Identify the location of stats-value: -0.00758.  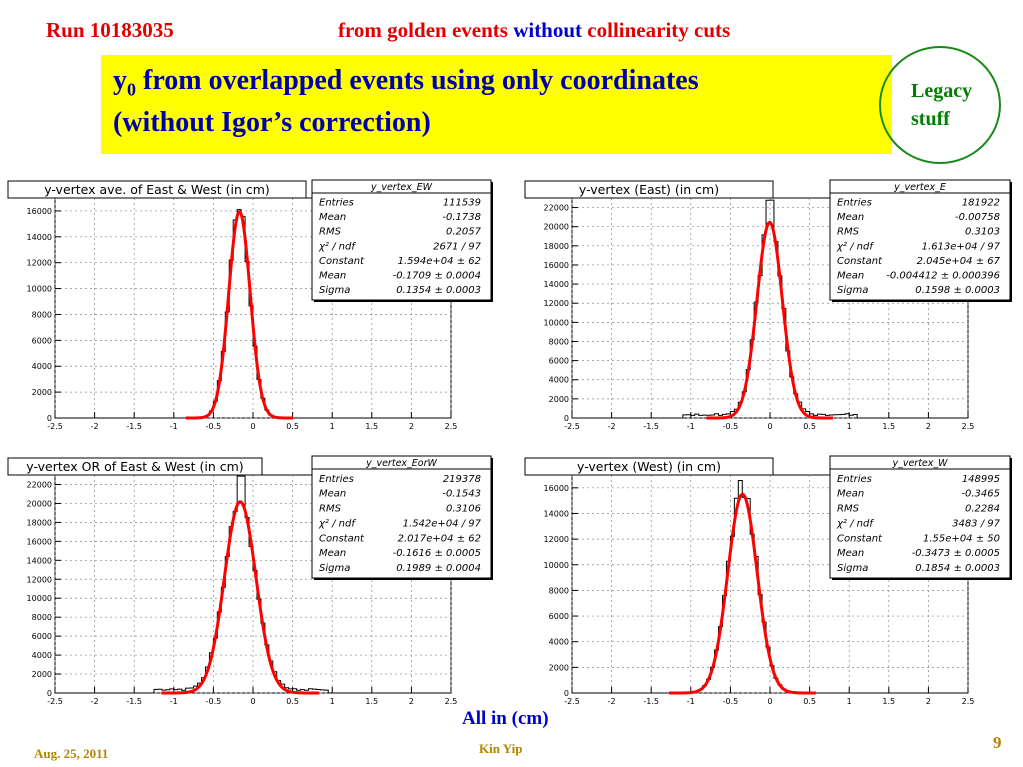
(977, 217).